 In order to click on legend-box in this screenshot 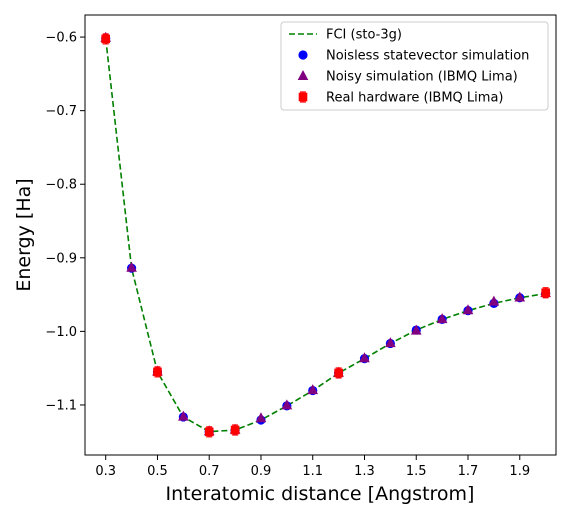, I will do `click(414, 66)`.